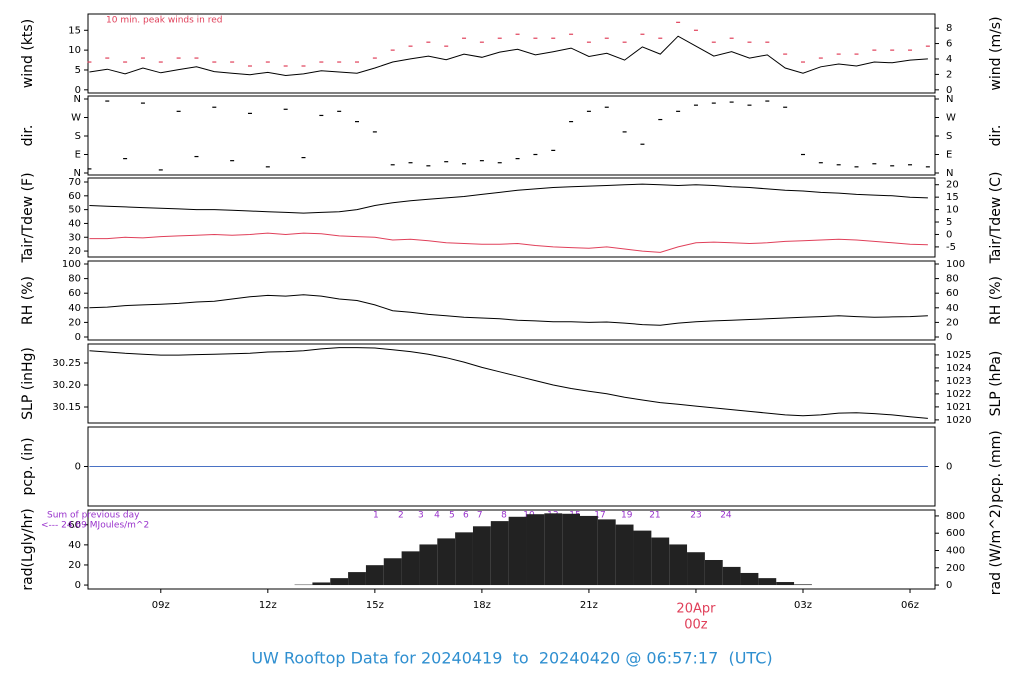  I want to click on y2-tick-label: 4, so click(949, 59).